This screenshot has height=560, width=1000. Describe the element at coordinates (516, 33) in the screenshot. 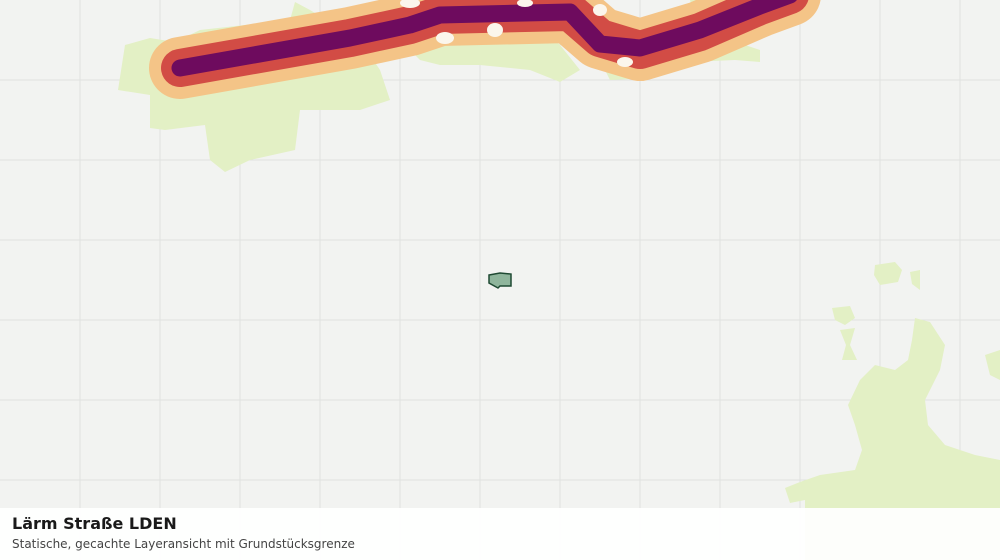

I see `noise-gap` at that location.